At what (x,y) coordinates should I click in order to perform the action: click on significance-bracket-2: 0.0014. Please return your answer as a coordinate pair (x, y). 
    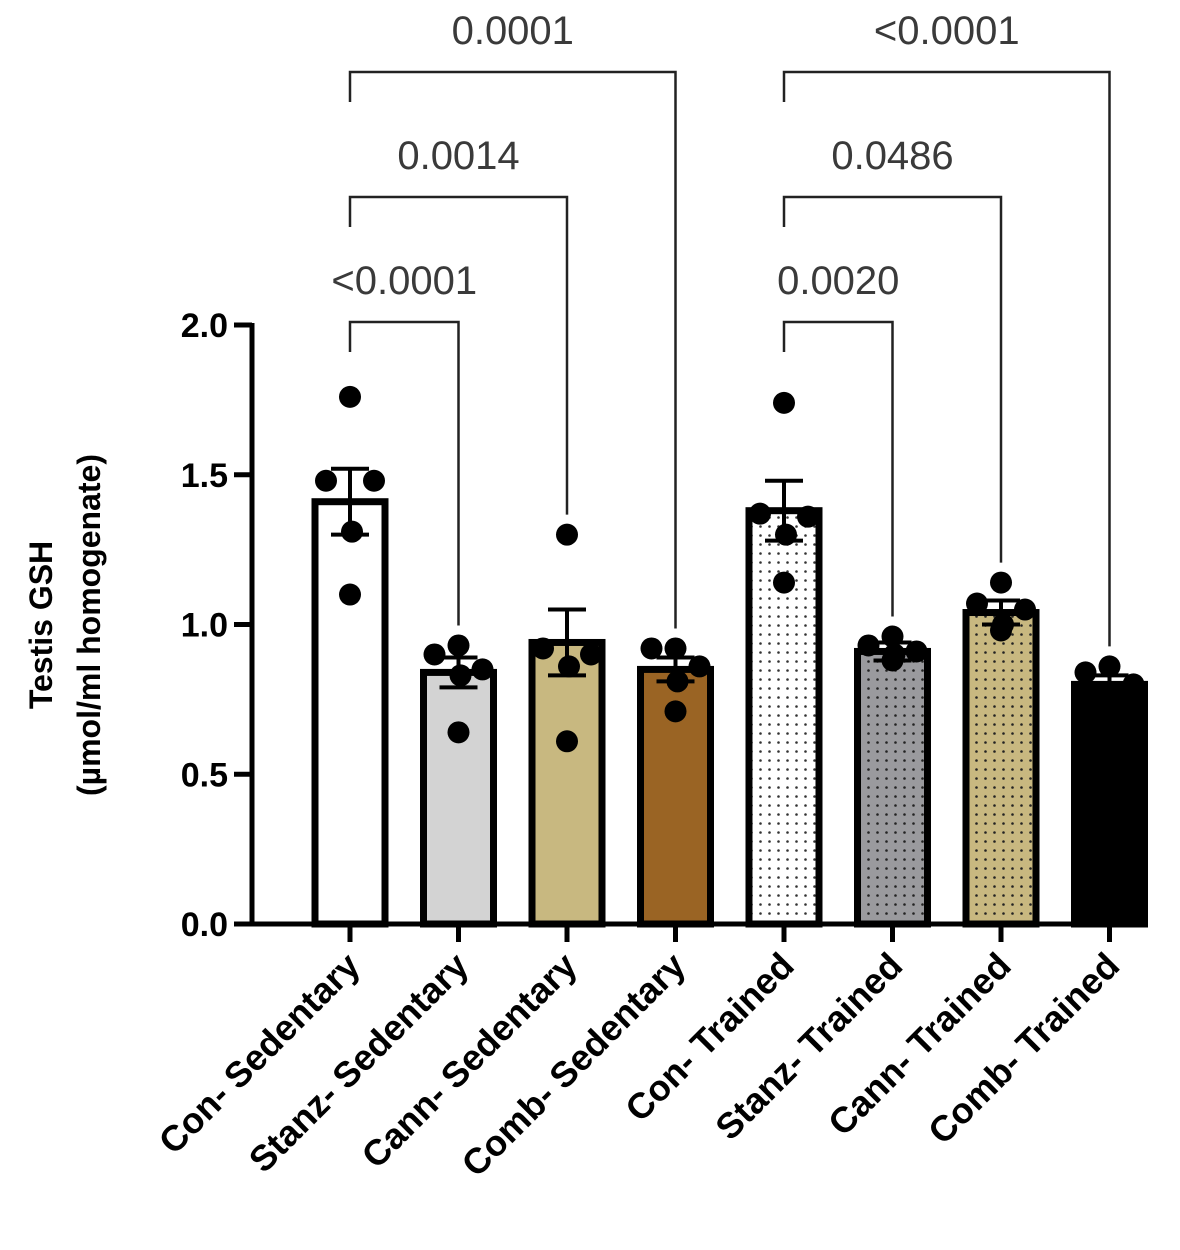
    Looking at the image, I should click on (458, 324).